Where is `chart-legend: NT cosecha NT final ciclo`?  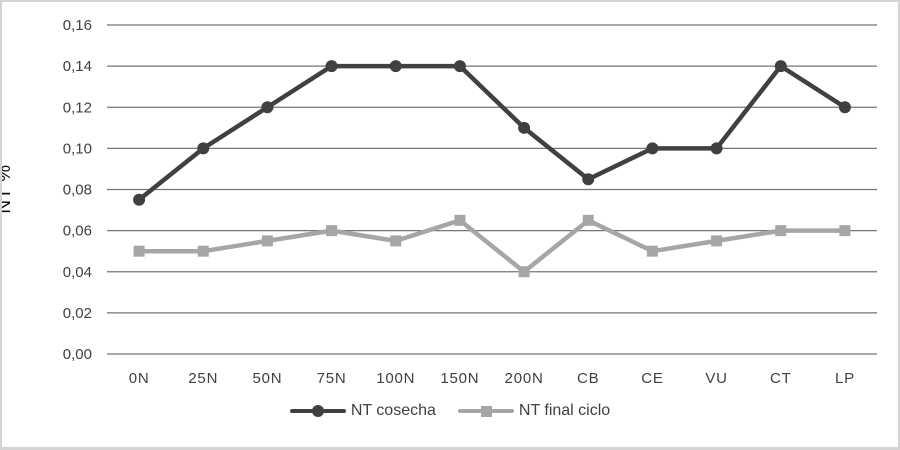 chart-legend: NT cosecha NT final ciclo is located at coordinates (450, 411).